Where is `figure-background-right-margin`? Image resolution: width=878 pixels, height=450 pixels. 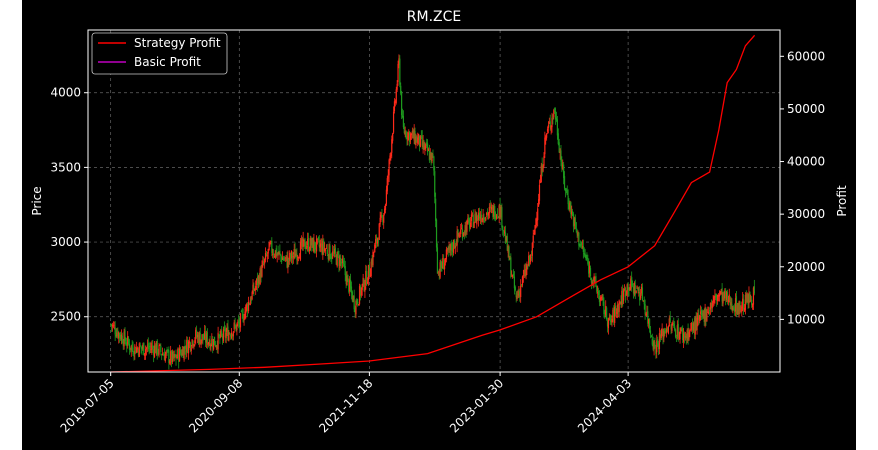
figure-background-right-margin is located at coordinates (867, 225).